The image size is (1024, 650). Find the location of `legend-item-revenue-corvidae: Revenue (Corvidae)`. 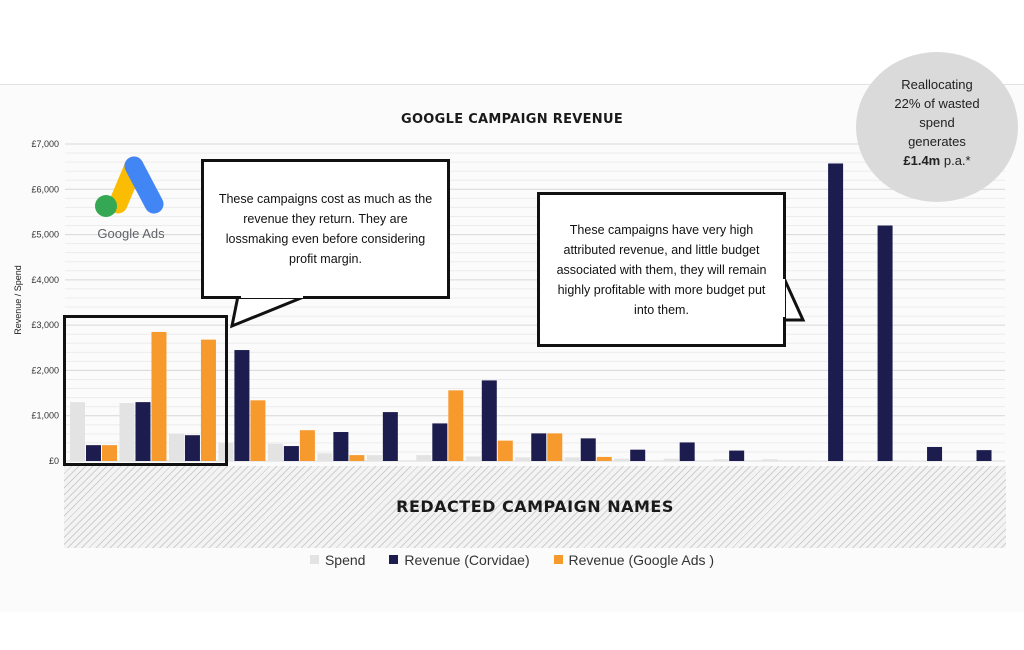

legend-item-revenue-corvidae: Revenue (Corvidae) is located at coordinates (459, 559).